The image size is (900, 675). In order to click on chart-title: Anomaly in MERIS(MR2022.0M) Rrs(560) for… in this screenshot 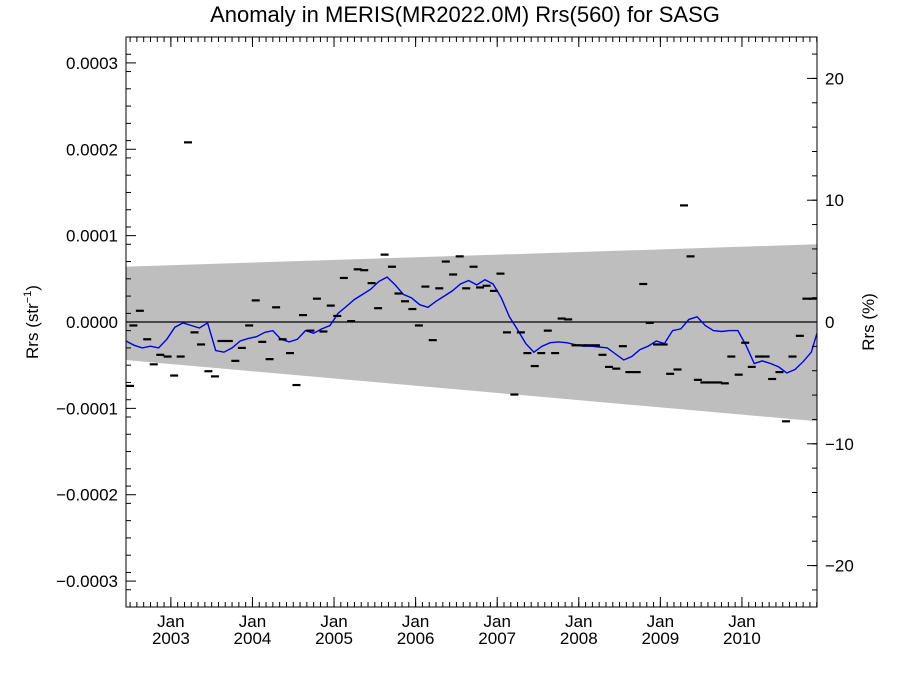, I will do `click(465, 14)`.